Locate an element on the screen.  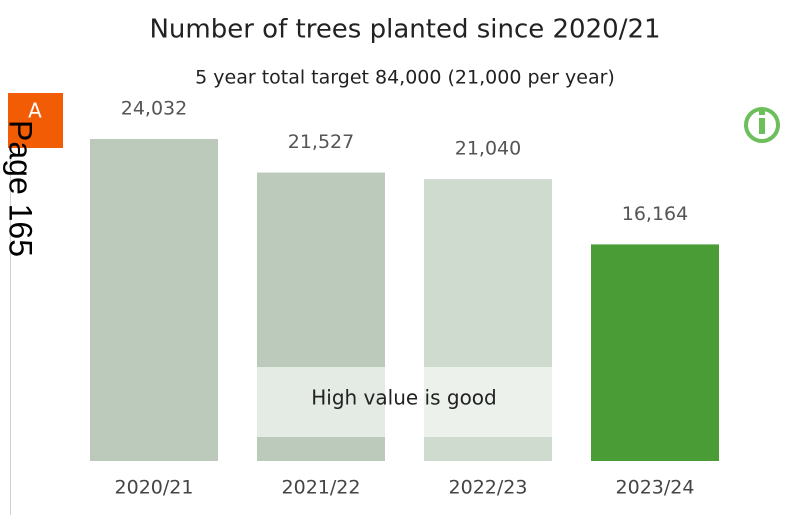
value-label: 16,164 is located at coordinates (655, 214).